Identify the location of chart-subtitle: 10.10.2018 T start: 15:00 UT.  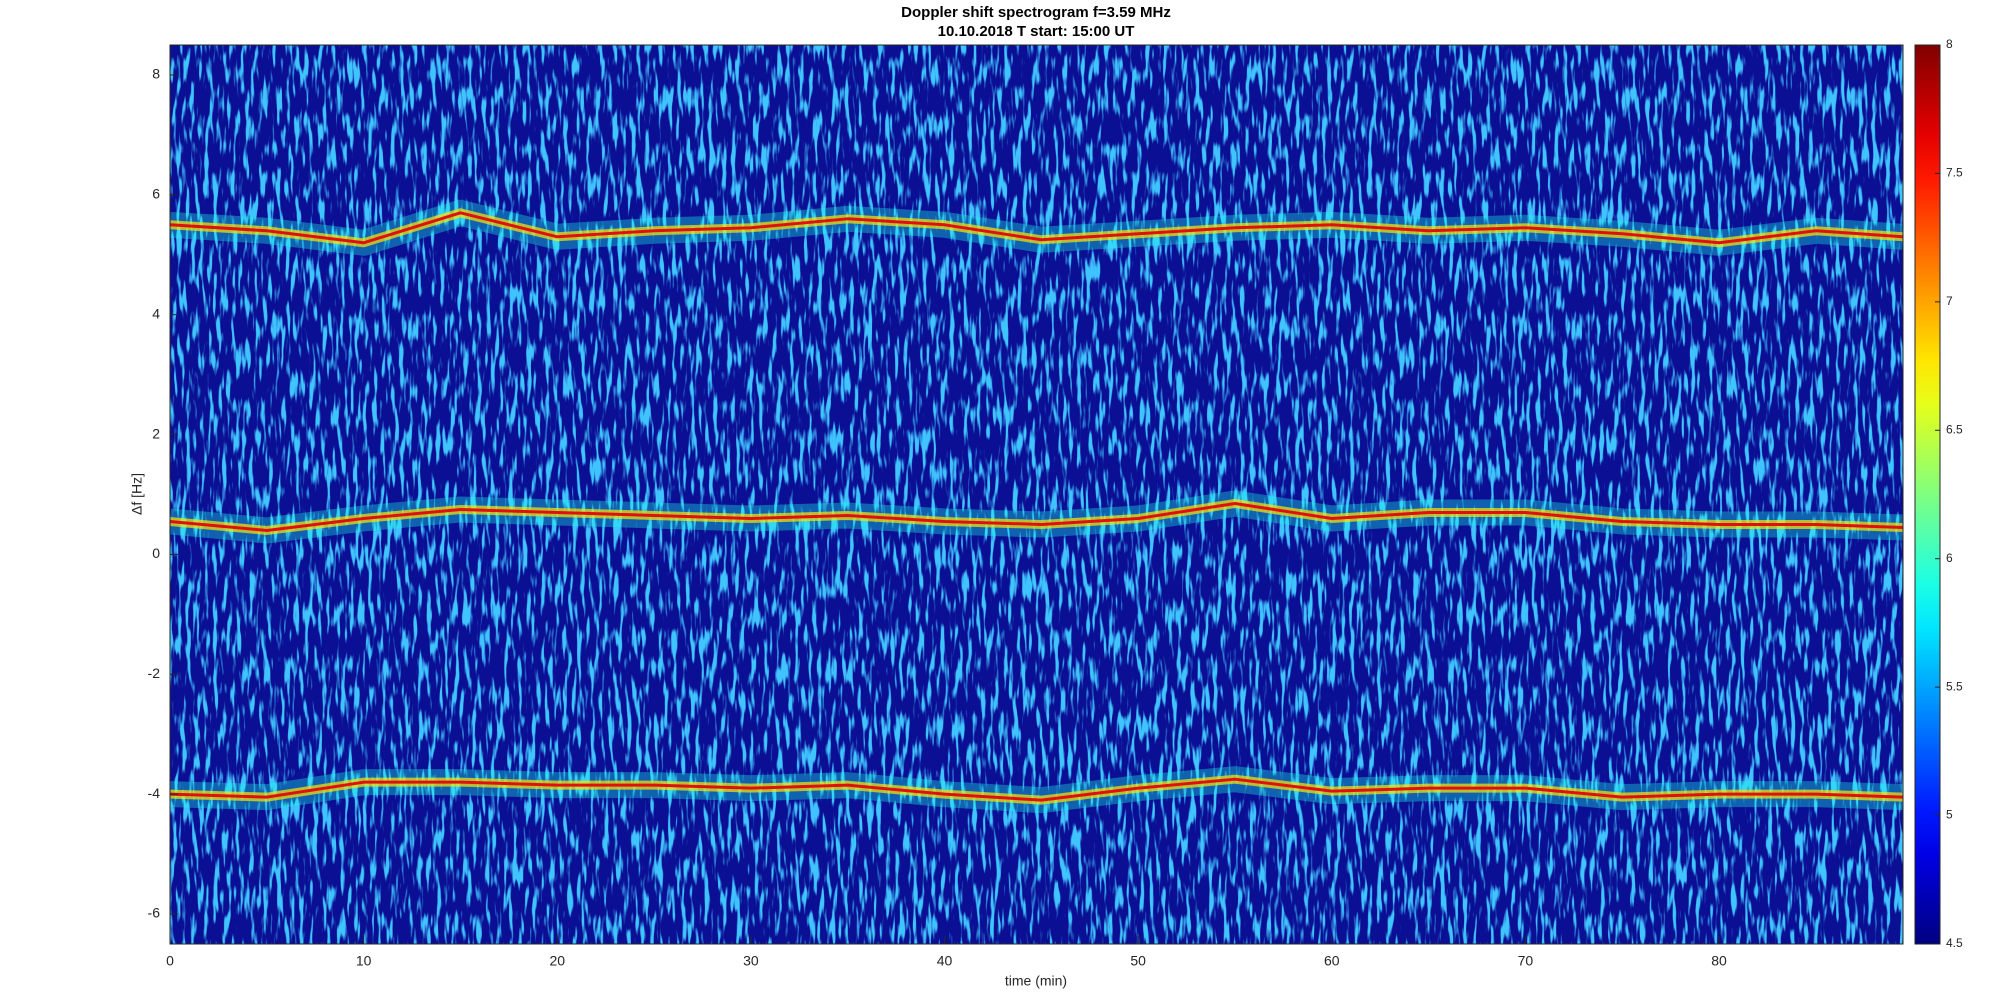
(1036, 31).